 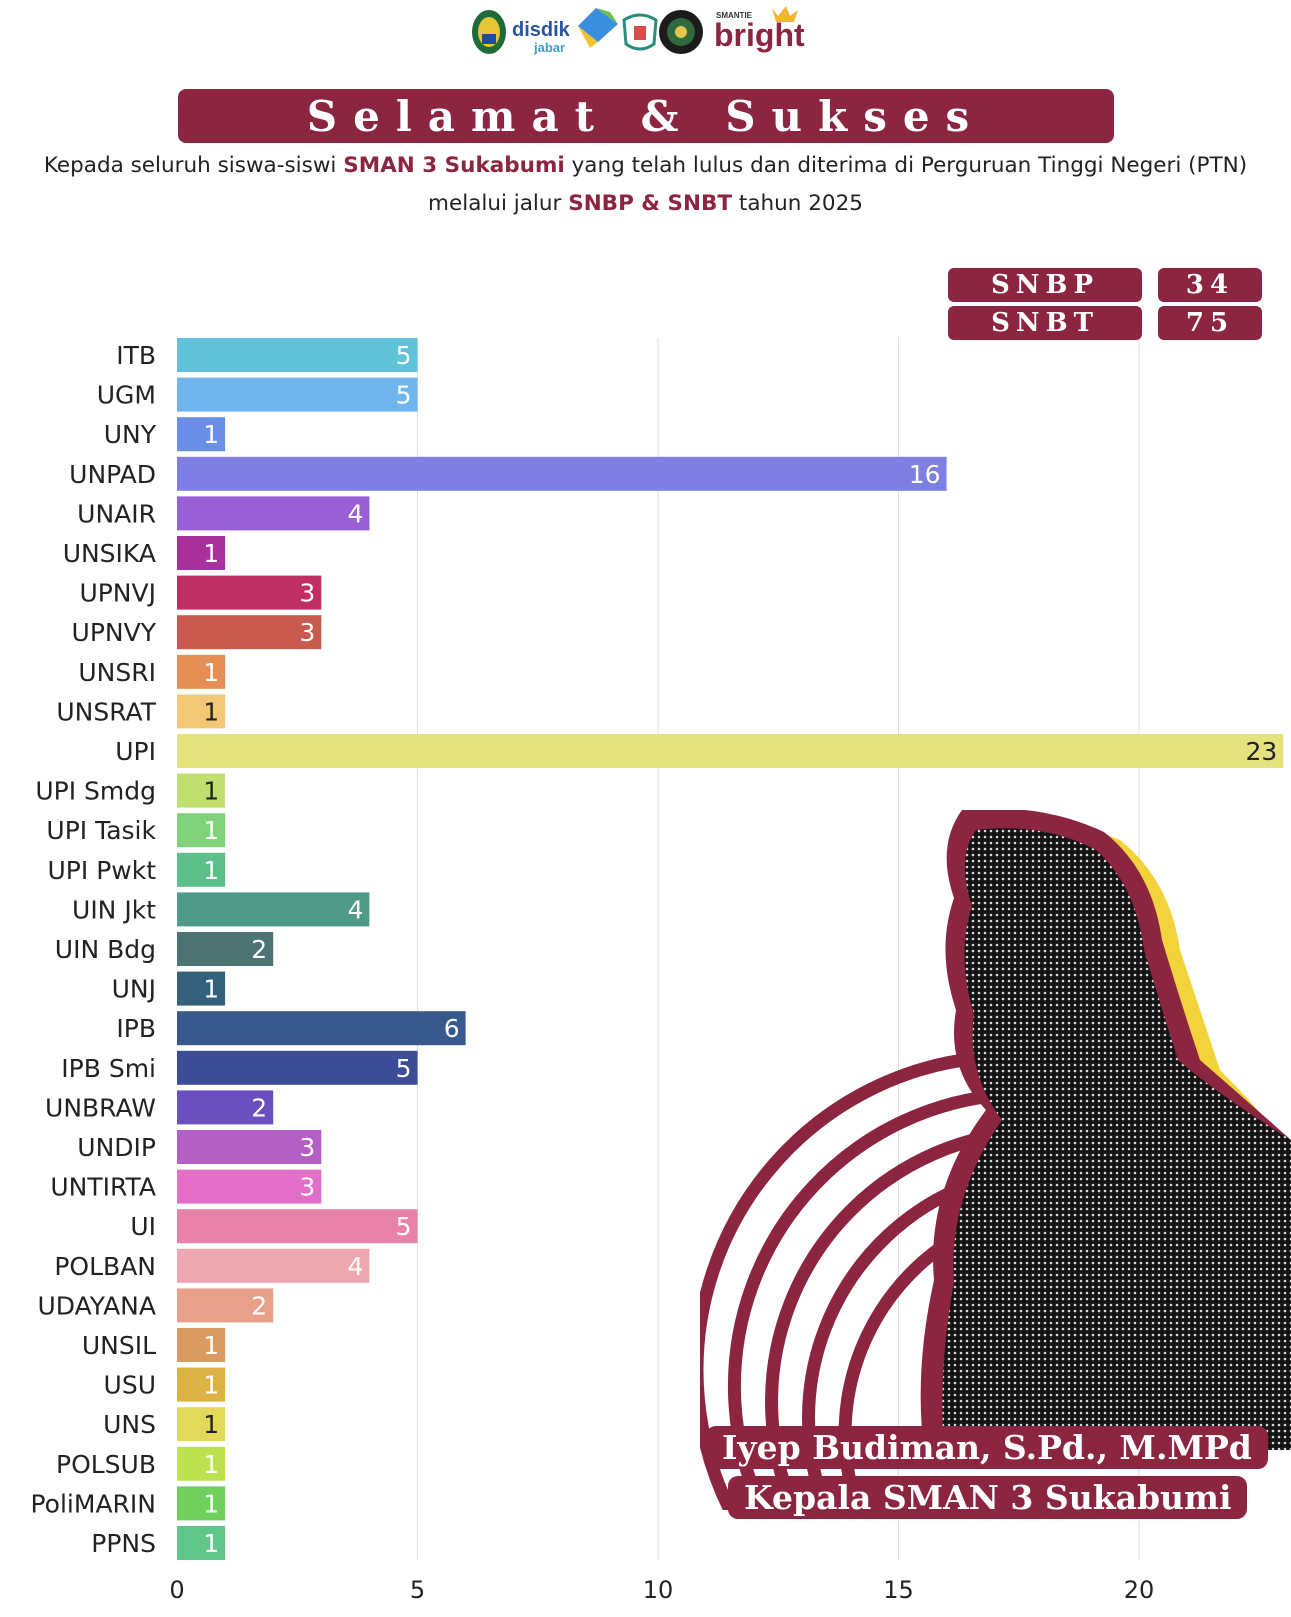 What do you see at coordinates (541, 30) in the screenshot?
I see `disdik-logo-text: disdik` at bounding box center [541, 30].